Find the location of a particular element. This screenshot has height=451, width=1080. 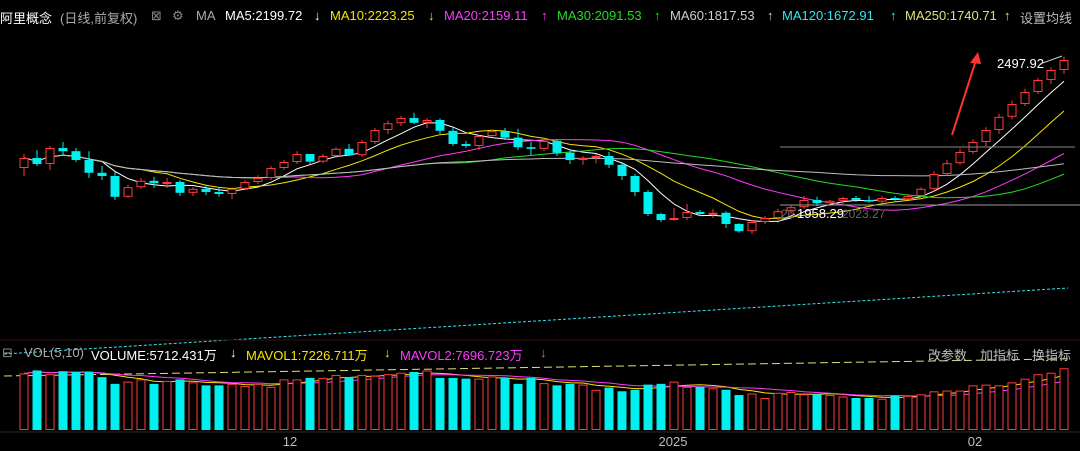

high-price-label: 2497.92 is located at coordinates (1020, 63).